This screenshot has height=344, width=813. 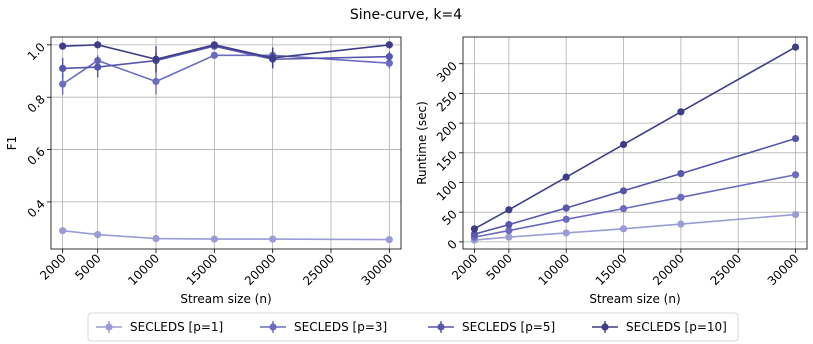 I want to click on y-tick-label: 0.6, so click(x=36, y=156).